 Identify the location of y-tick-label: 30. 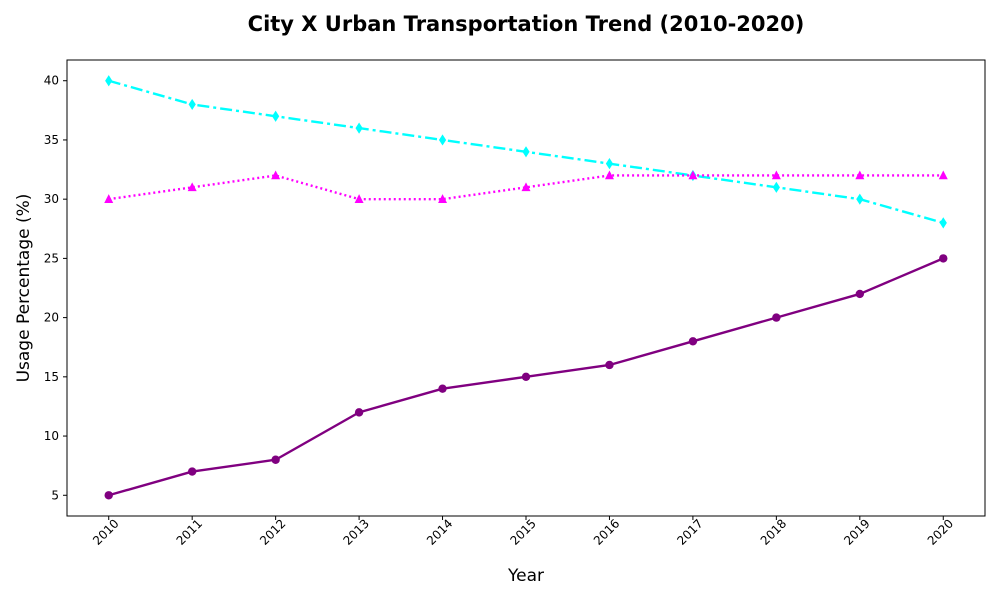
(51, 199).